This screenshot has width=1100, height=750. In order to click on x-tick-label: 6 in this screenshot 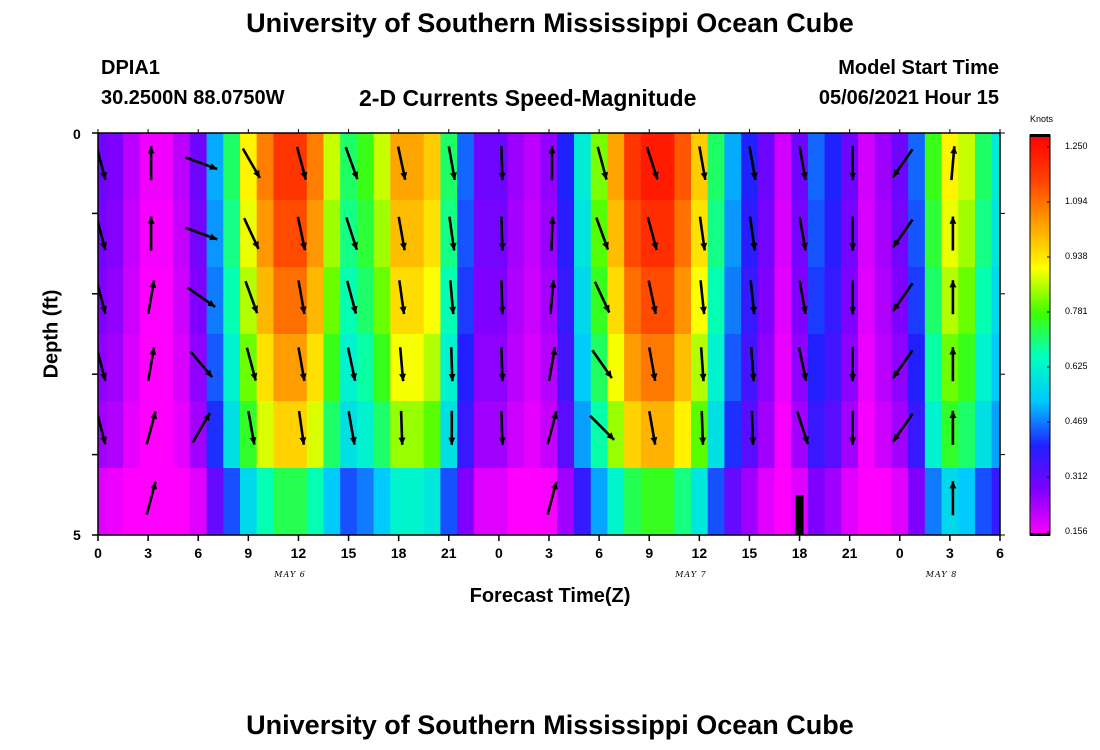, I will do `click(1000, 553)`.